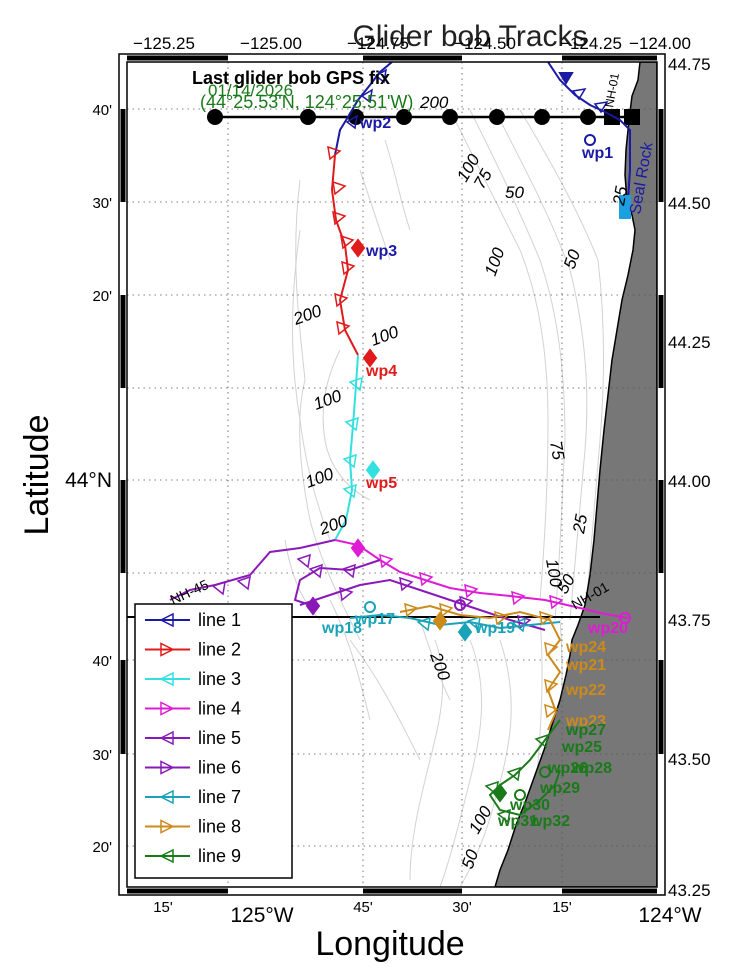  I want to click on waypoint-label: wp31, so click(517, 821).